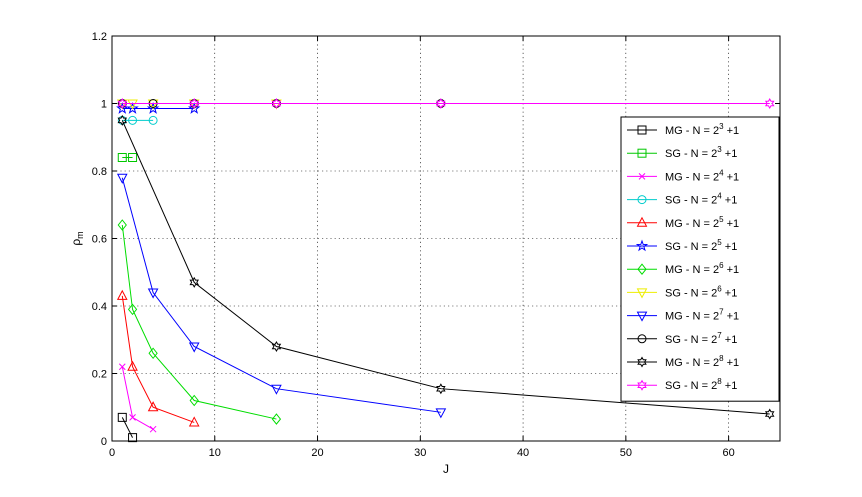 The width and height of the screenshot is (862, 497). What do you see at coordinates (702, 222) in the screenshot?
I see `legend-label: MG - N = 25 +1` at bounding box center [702, 222].